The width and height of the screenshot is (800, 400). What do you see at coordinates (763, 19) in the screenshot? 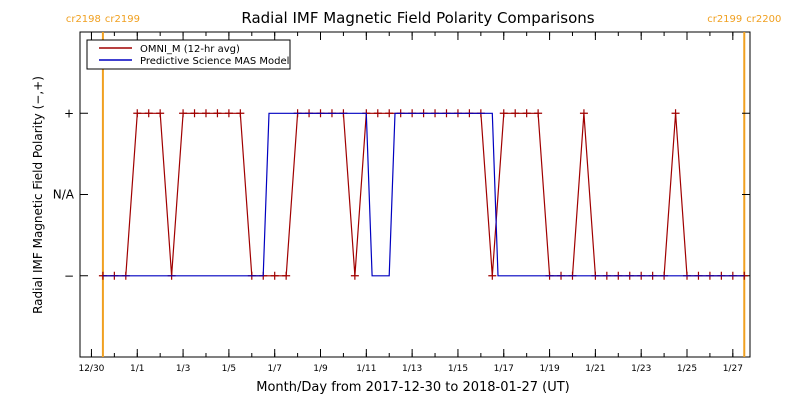
I see `rotation-label-right: cr2200` at bounding box center [763, 19].